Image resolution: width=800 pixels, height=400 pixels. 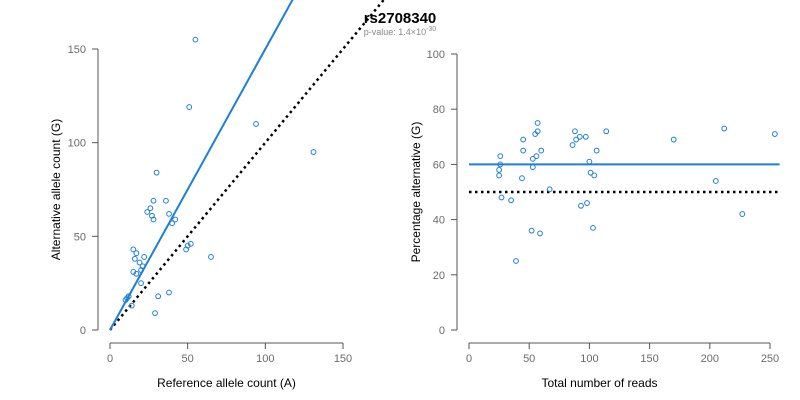 What do you see at coordinates (343, 359) in the screenshot?
I see `left-x-tick-label: 150` at bounding box center [343, 359].